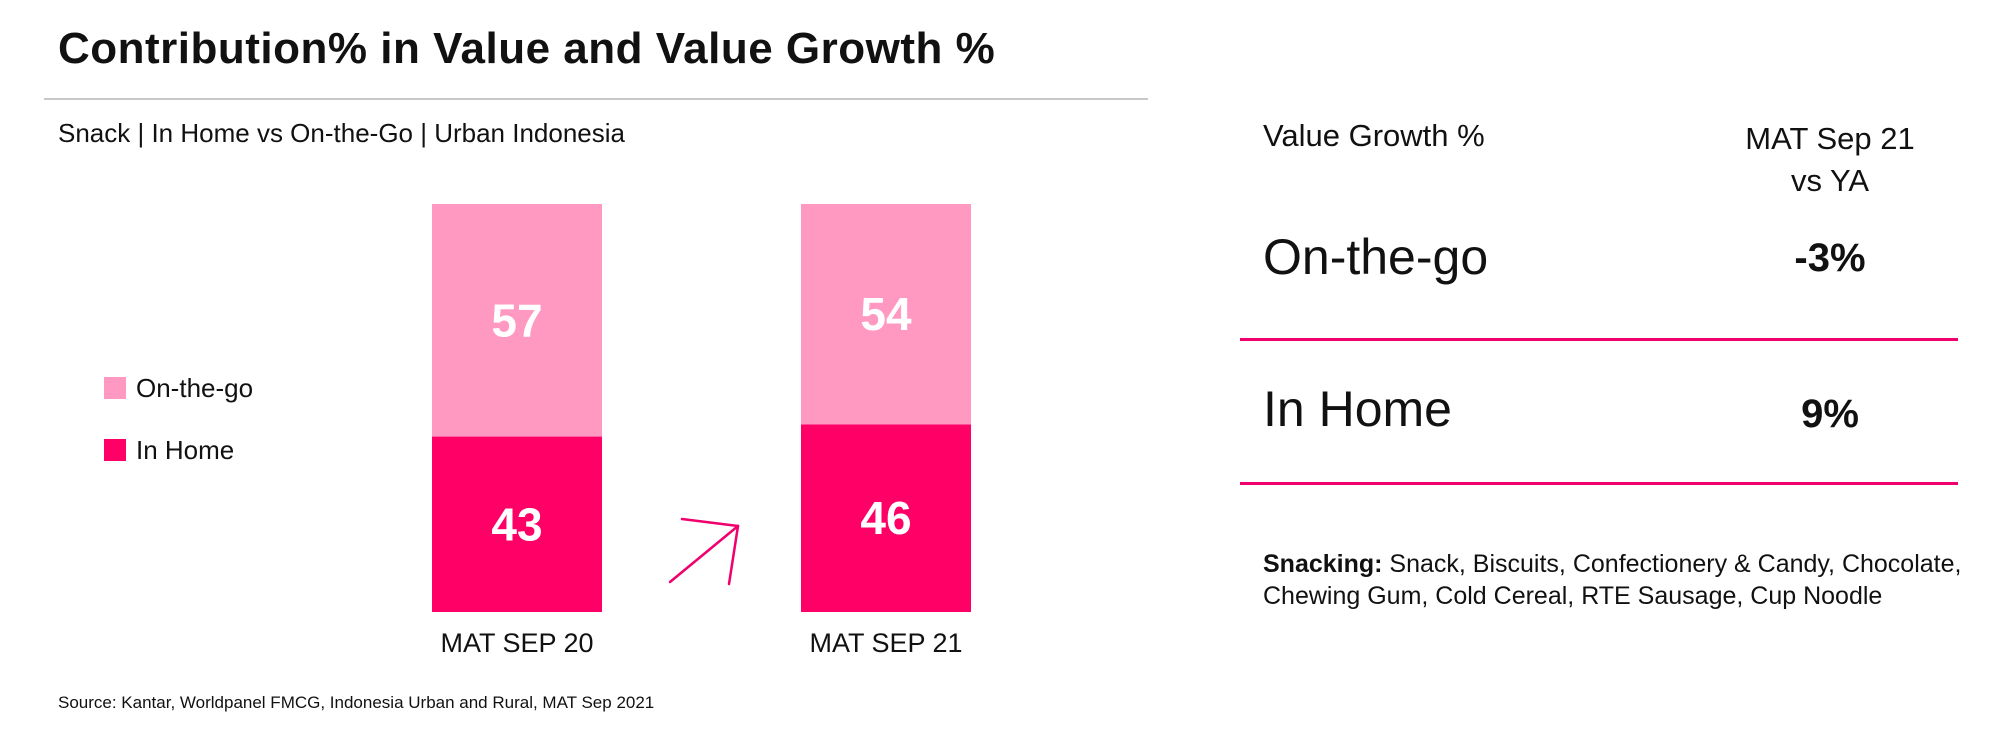 Image resolution: width=2000 pixels, height=748 pixels. Describe the element at coordinates (1357, 409) in the screenshot. I see `growth-row-label-in-home: In Home` at that location.